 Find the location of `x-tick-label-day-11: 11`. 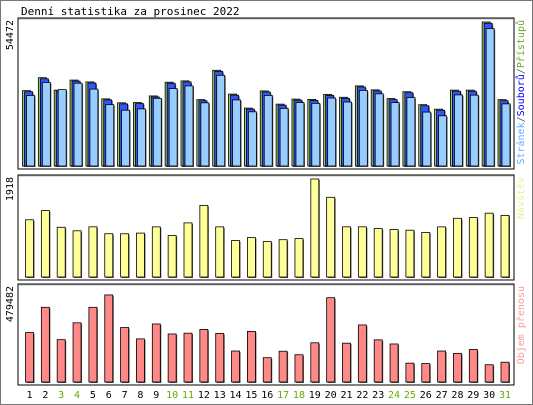

x-tick-label-day-11: 11 is located at coordinates (188, 395).